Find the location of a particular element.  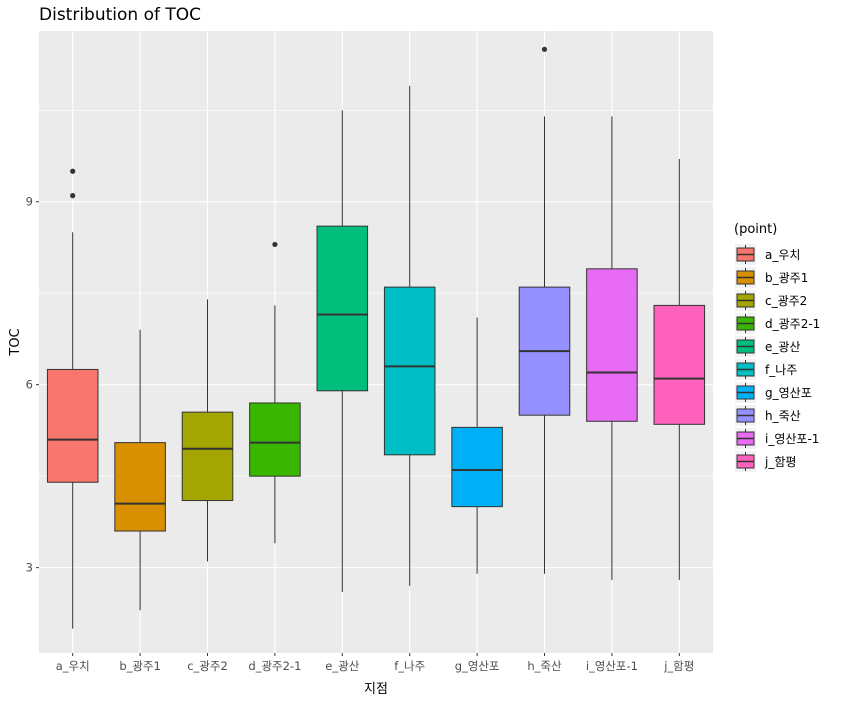

y-tick-label: 6 is located at coordinates (29, 385).